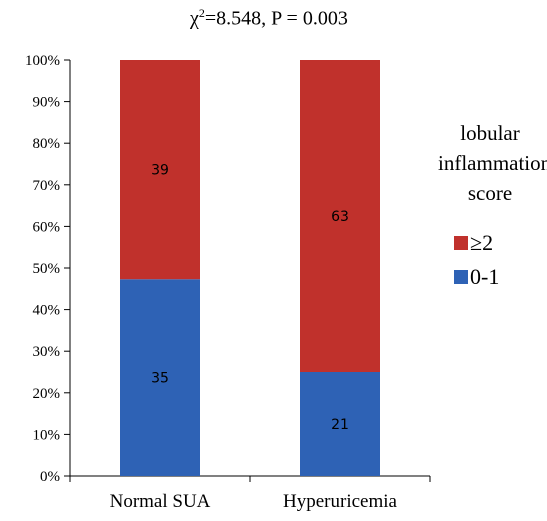  Describe the element at coordinates (47, 186) in the screenshot. I see `y-tick-label: 70%` at that location.